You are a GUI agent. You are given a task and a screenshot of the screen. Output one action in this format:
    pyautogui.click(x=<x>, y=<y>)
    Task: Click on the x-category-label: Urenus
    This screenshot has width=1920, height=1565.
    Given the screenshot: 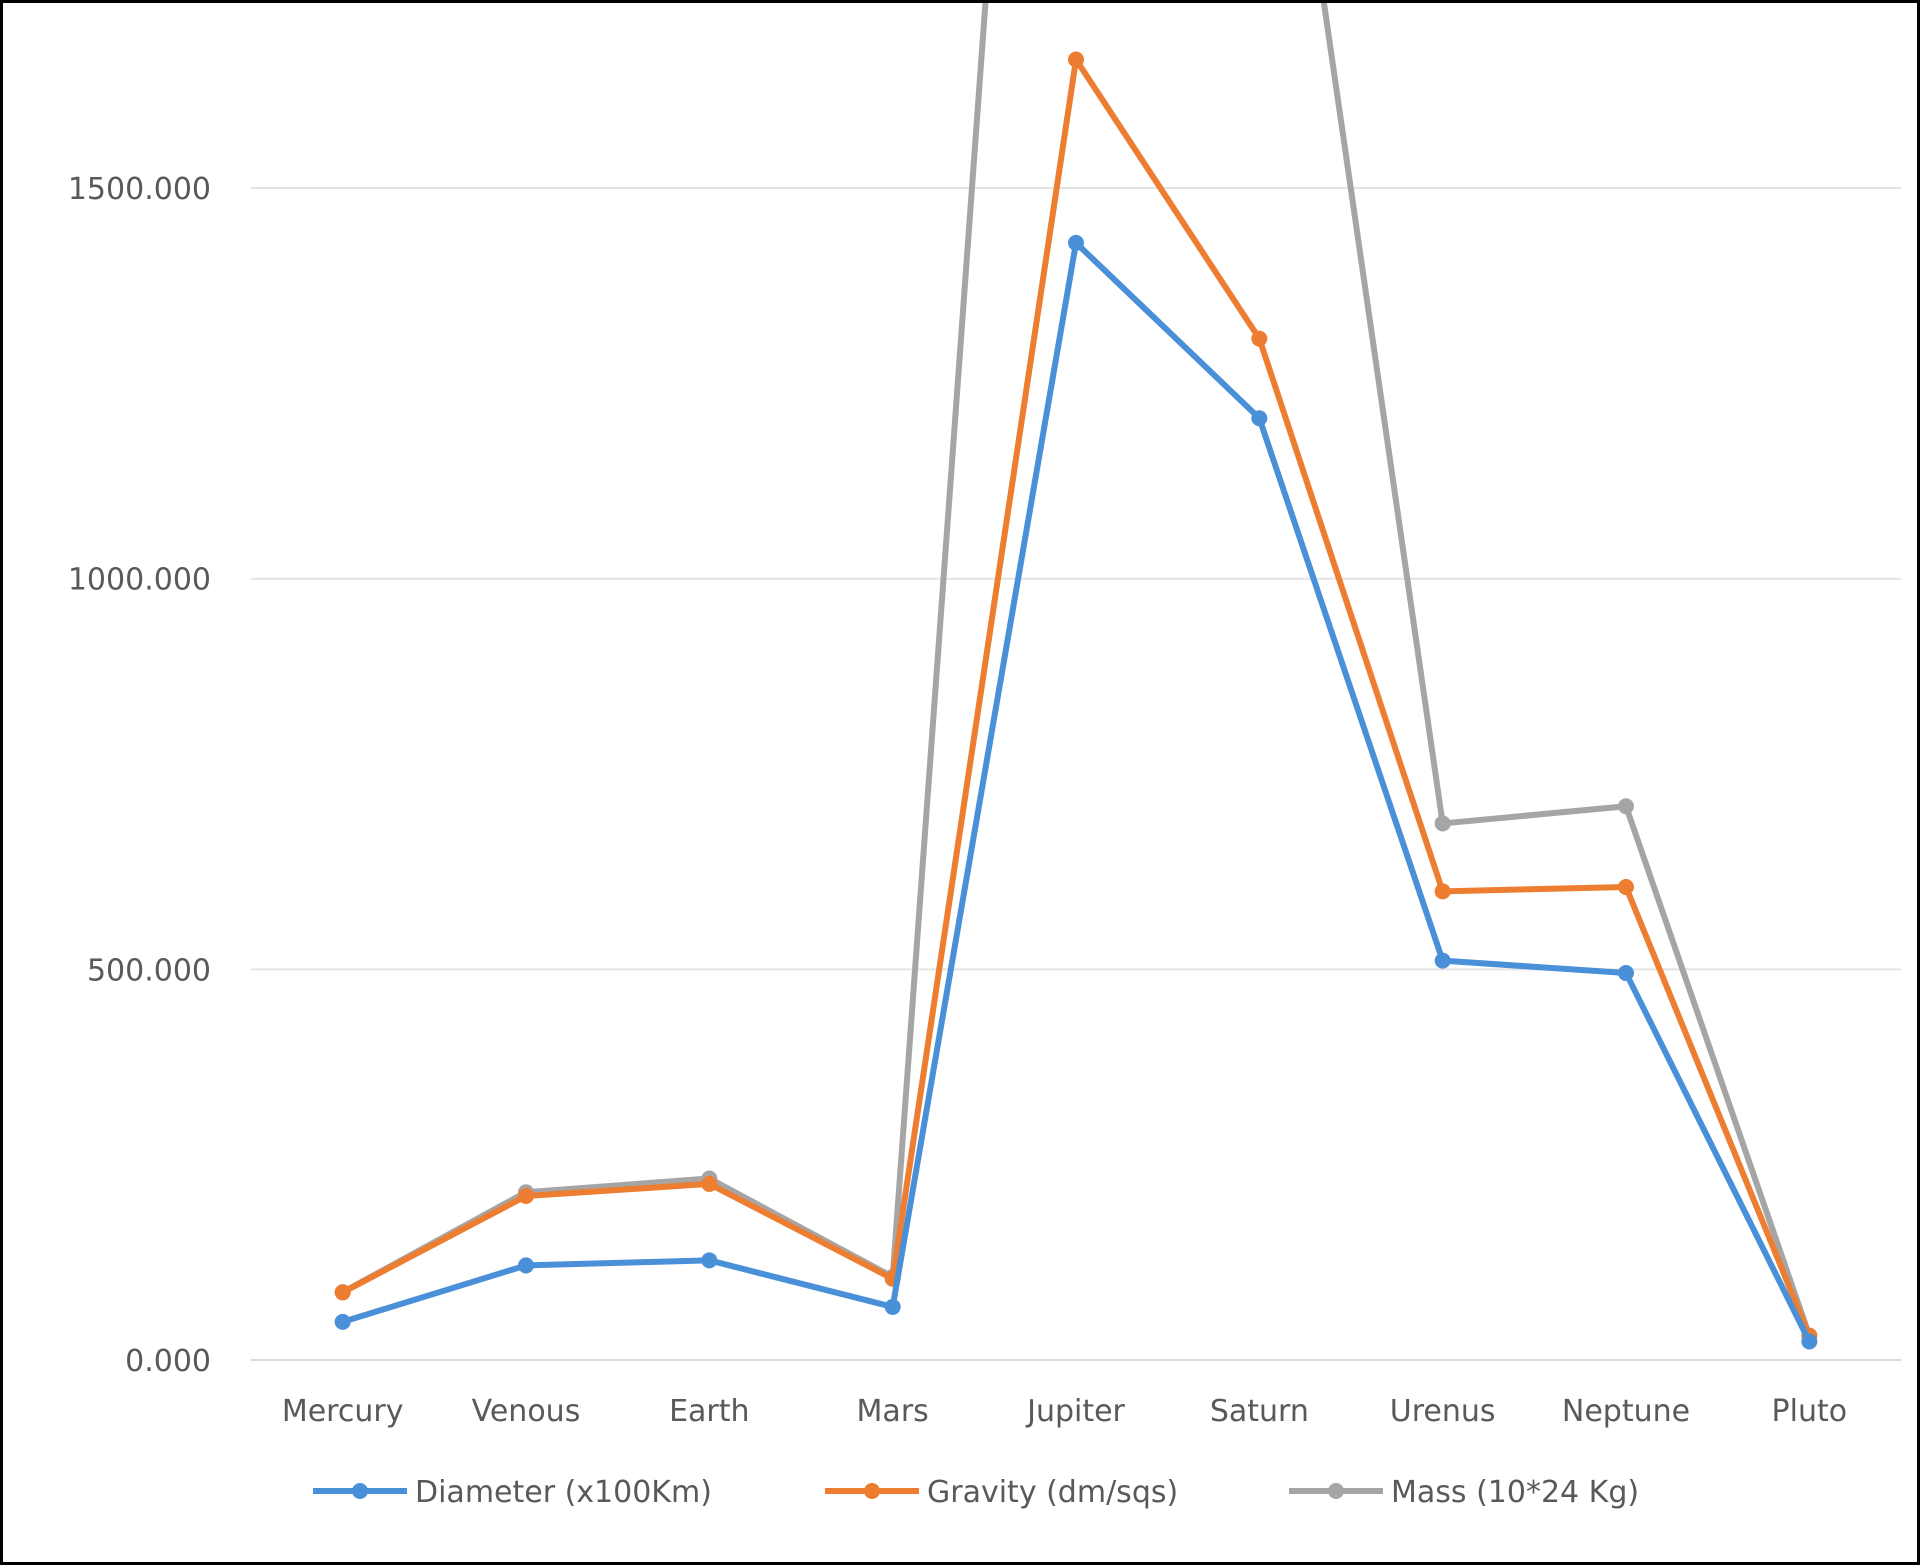 What is the action you would take?
    pyautogui.click(x=1443, y=1411)
    